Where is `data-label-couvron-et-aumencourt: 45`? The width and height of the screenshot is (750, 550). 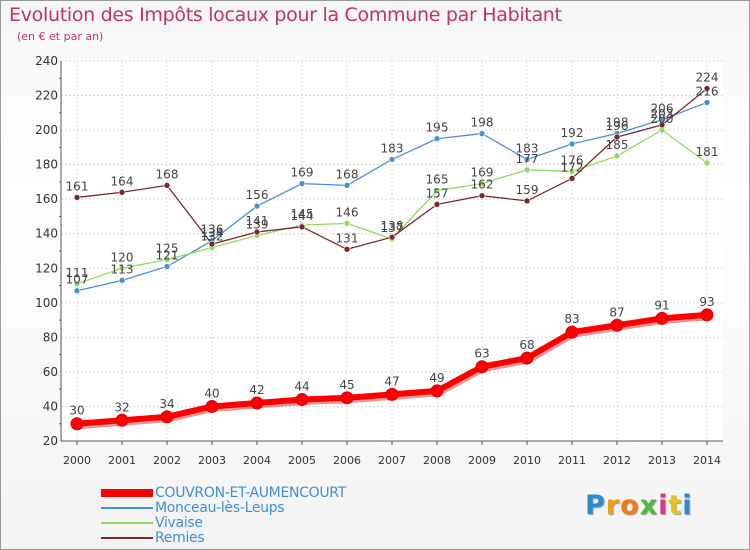
data-label-couvron-et-aumencourt: 45 is located at coordinates (346, 385).